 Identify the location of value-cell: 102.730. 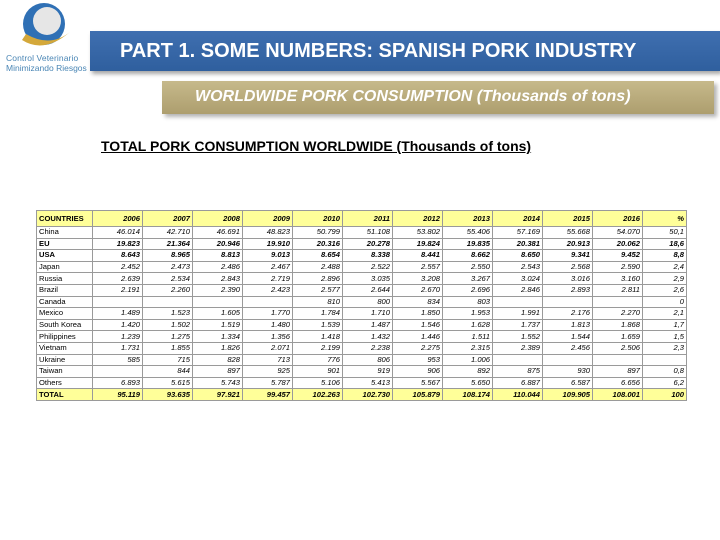
(367, 394).